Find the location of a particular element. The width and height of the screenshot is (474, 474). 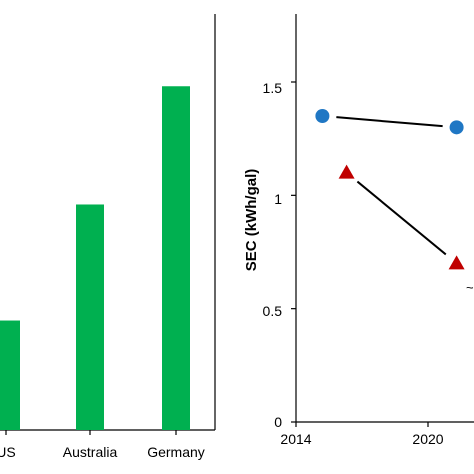

bar-x-ticks is located at coordinates (91, 432).